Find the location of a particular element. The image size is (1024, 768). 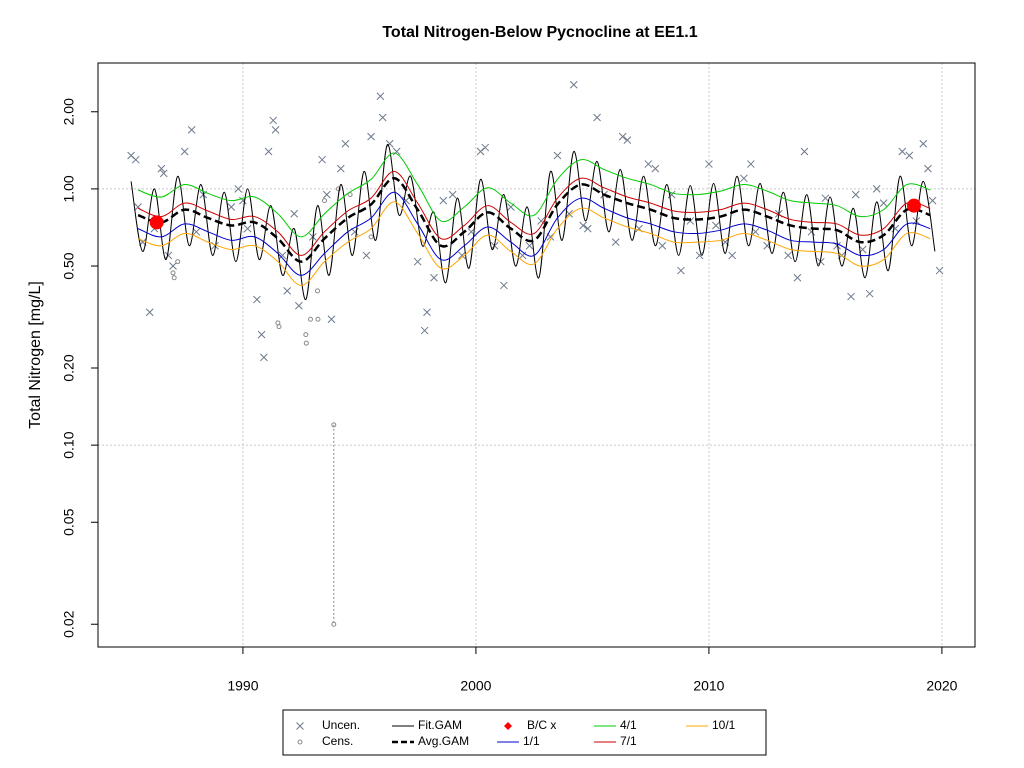

legend-symbol is located at coordinates (300, 726).